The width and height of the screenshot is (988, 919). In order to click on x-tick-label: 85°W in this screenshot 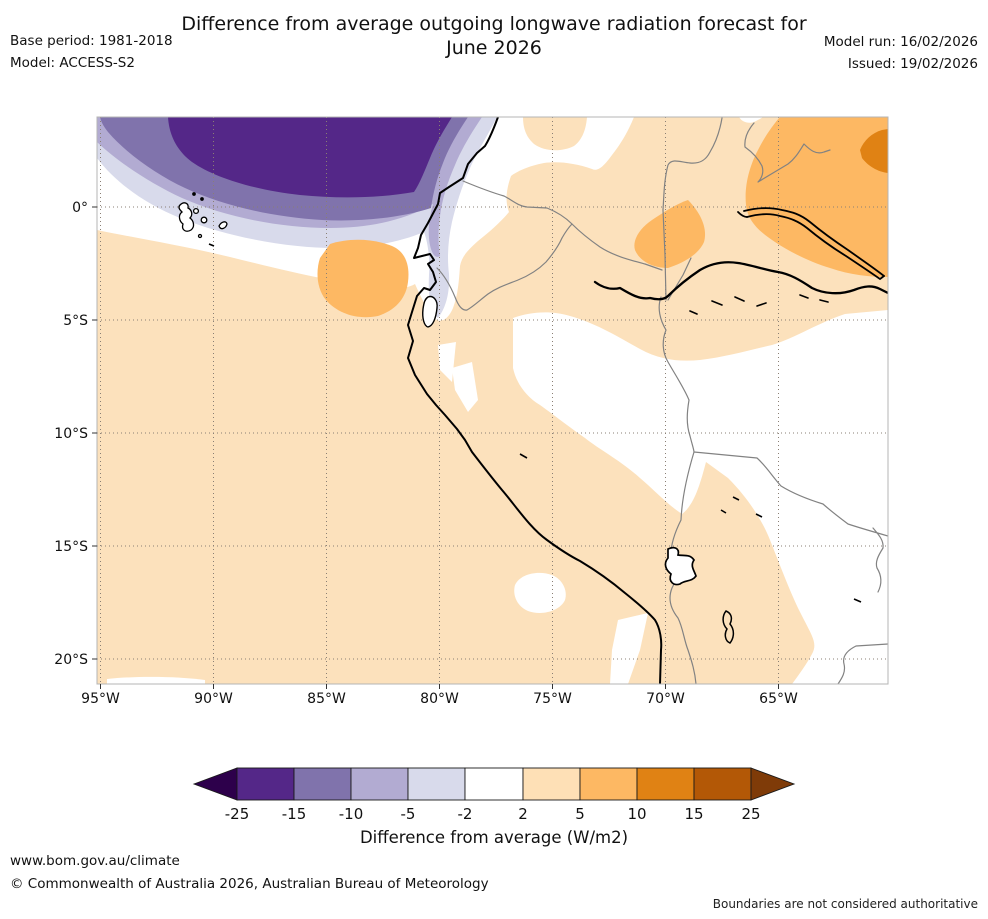, I will do `click(326, 699)`.